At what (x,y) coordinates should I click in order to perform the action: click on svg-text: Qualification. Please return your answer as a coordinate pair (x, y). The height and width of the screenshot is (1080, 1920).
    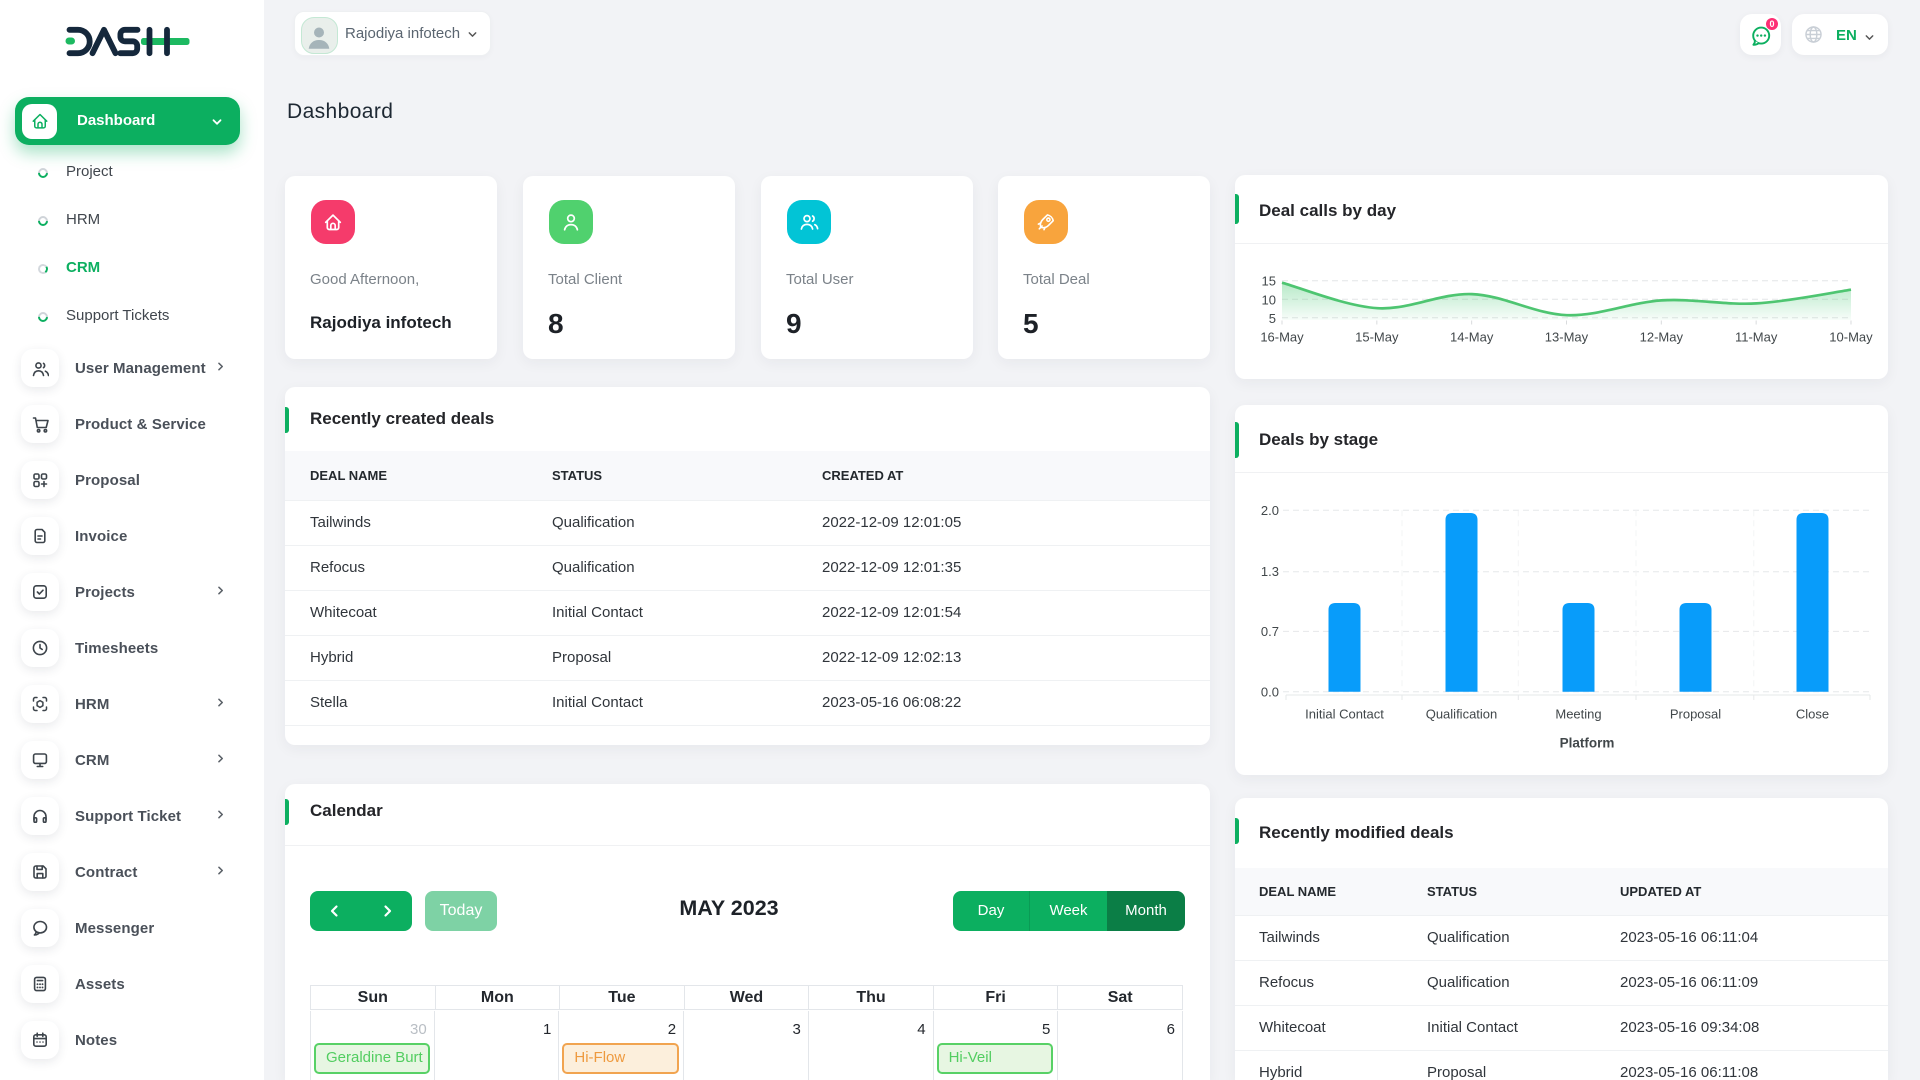
    Looking at the image, I should click on (1462, 713).